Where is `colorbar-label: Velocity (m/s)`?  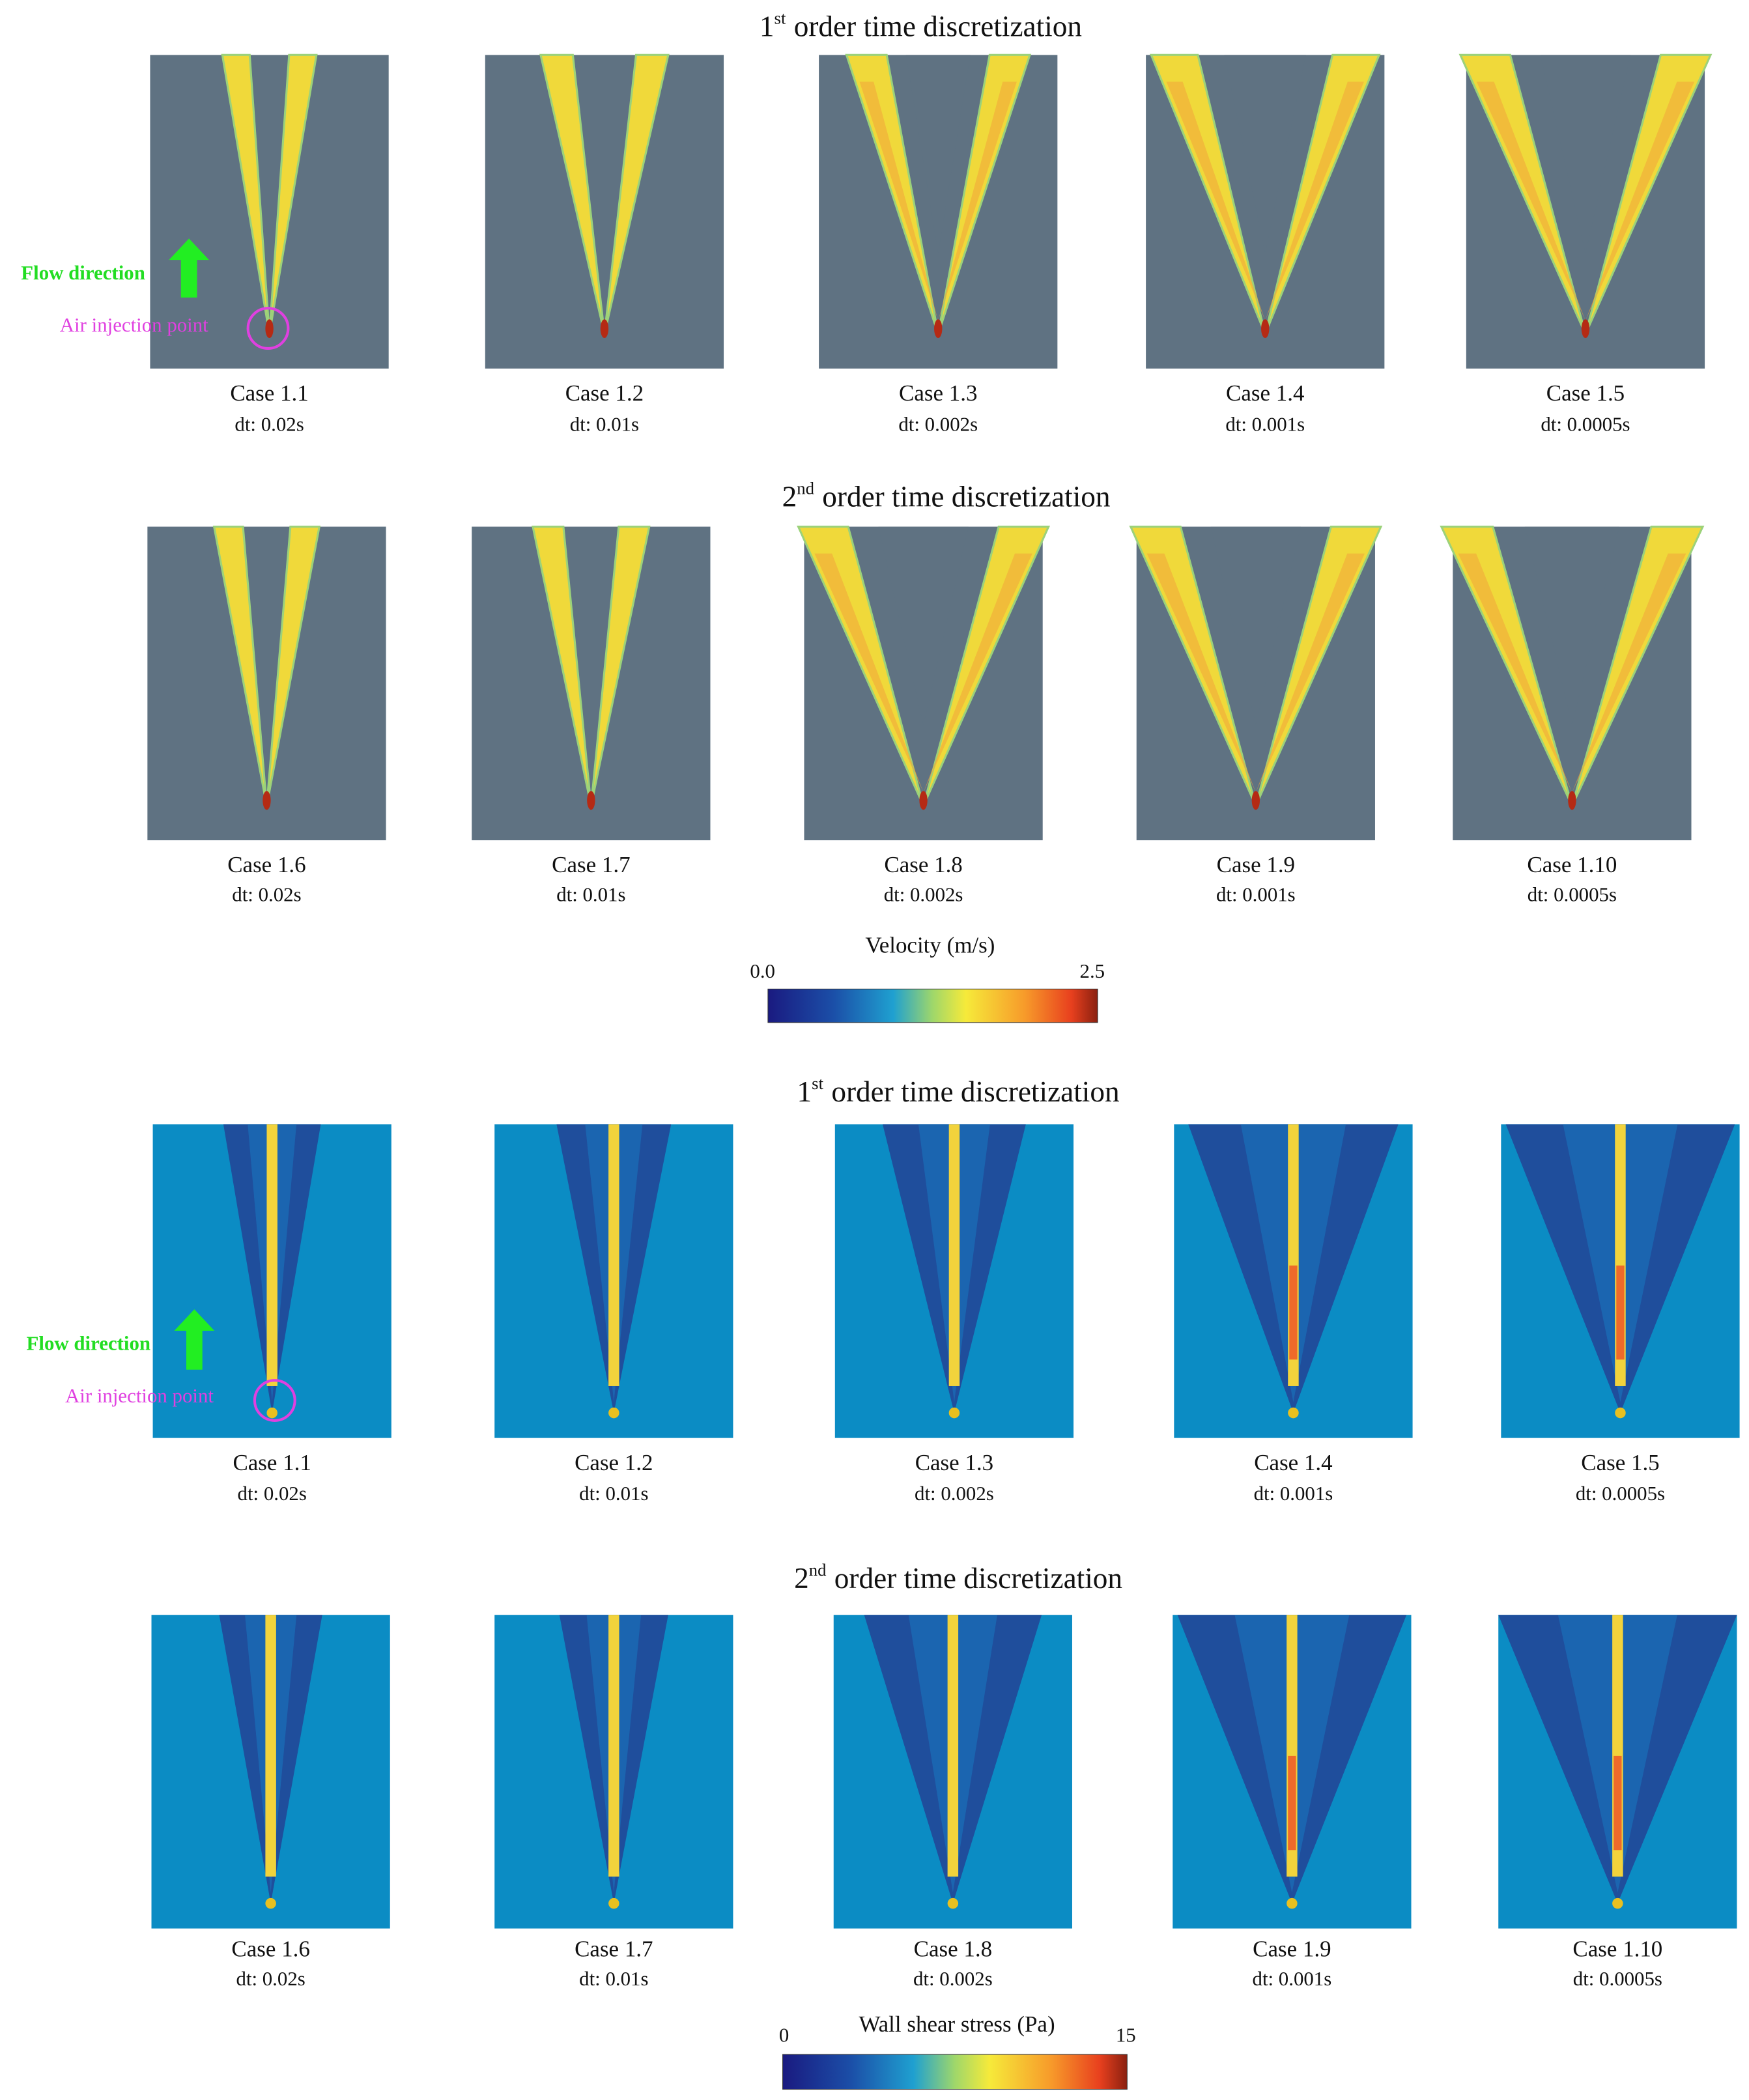 colorbar-label: Velocity (m/s) is located at coordinates (930, 945).